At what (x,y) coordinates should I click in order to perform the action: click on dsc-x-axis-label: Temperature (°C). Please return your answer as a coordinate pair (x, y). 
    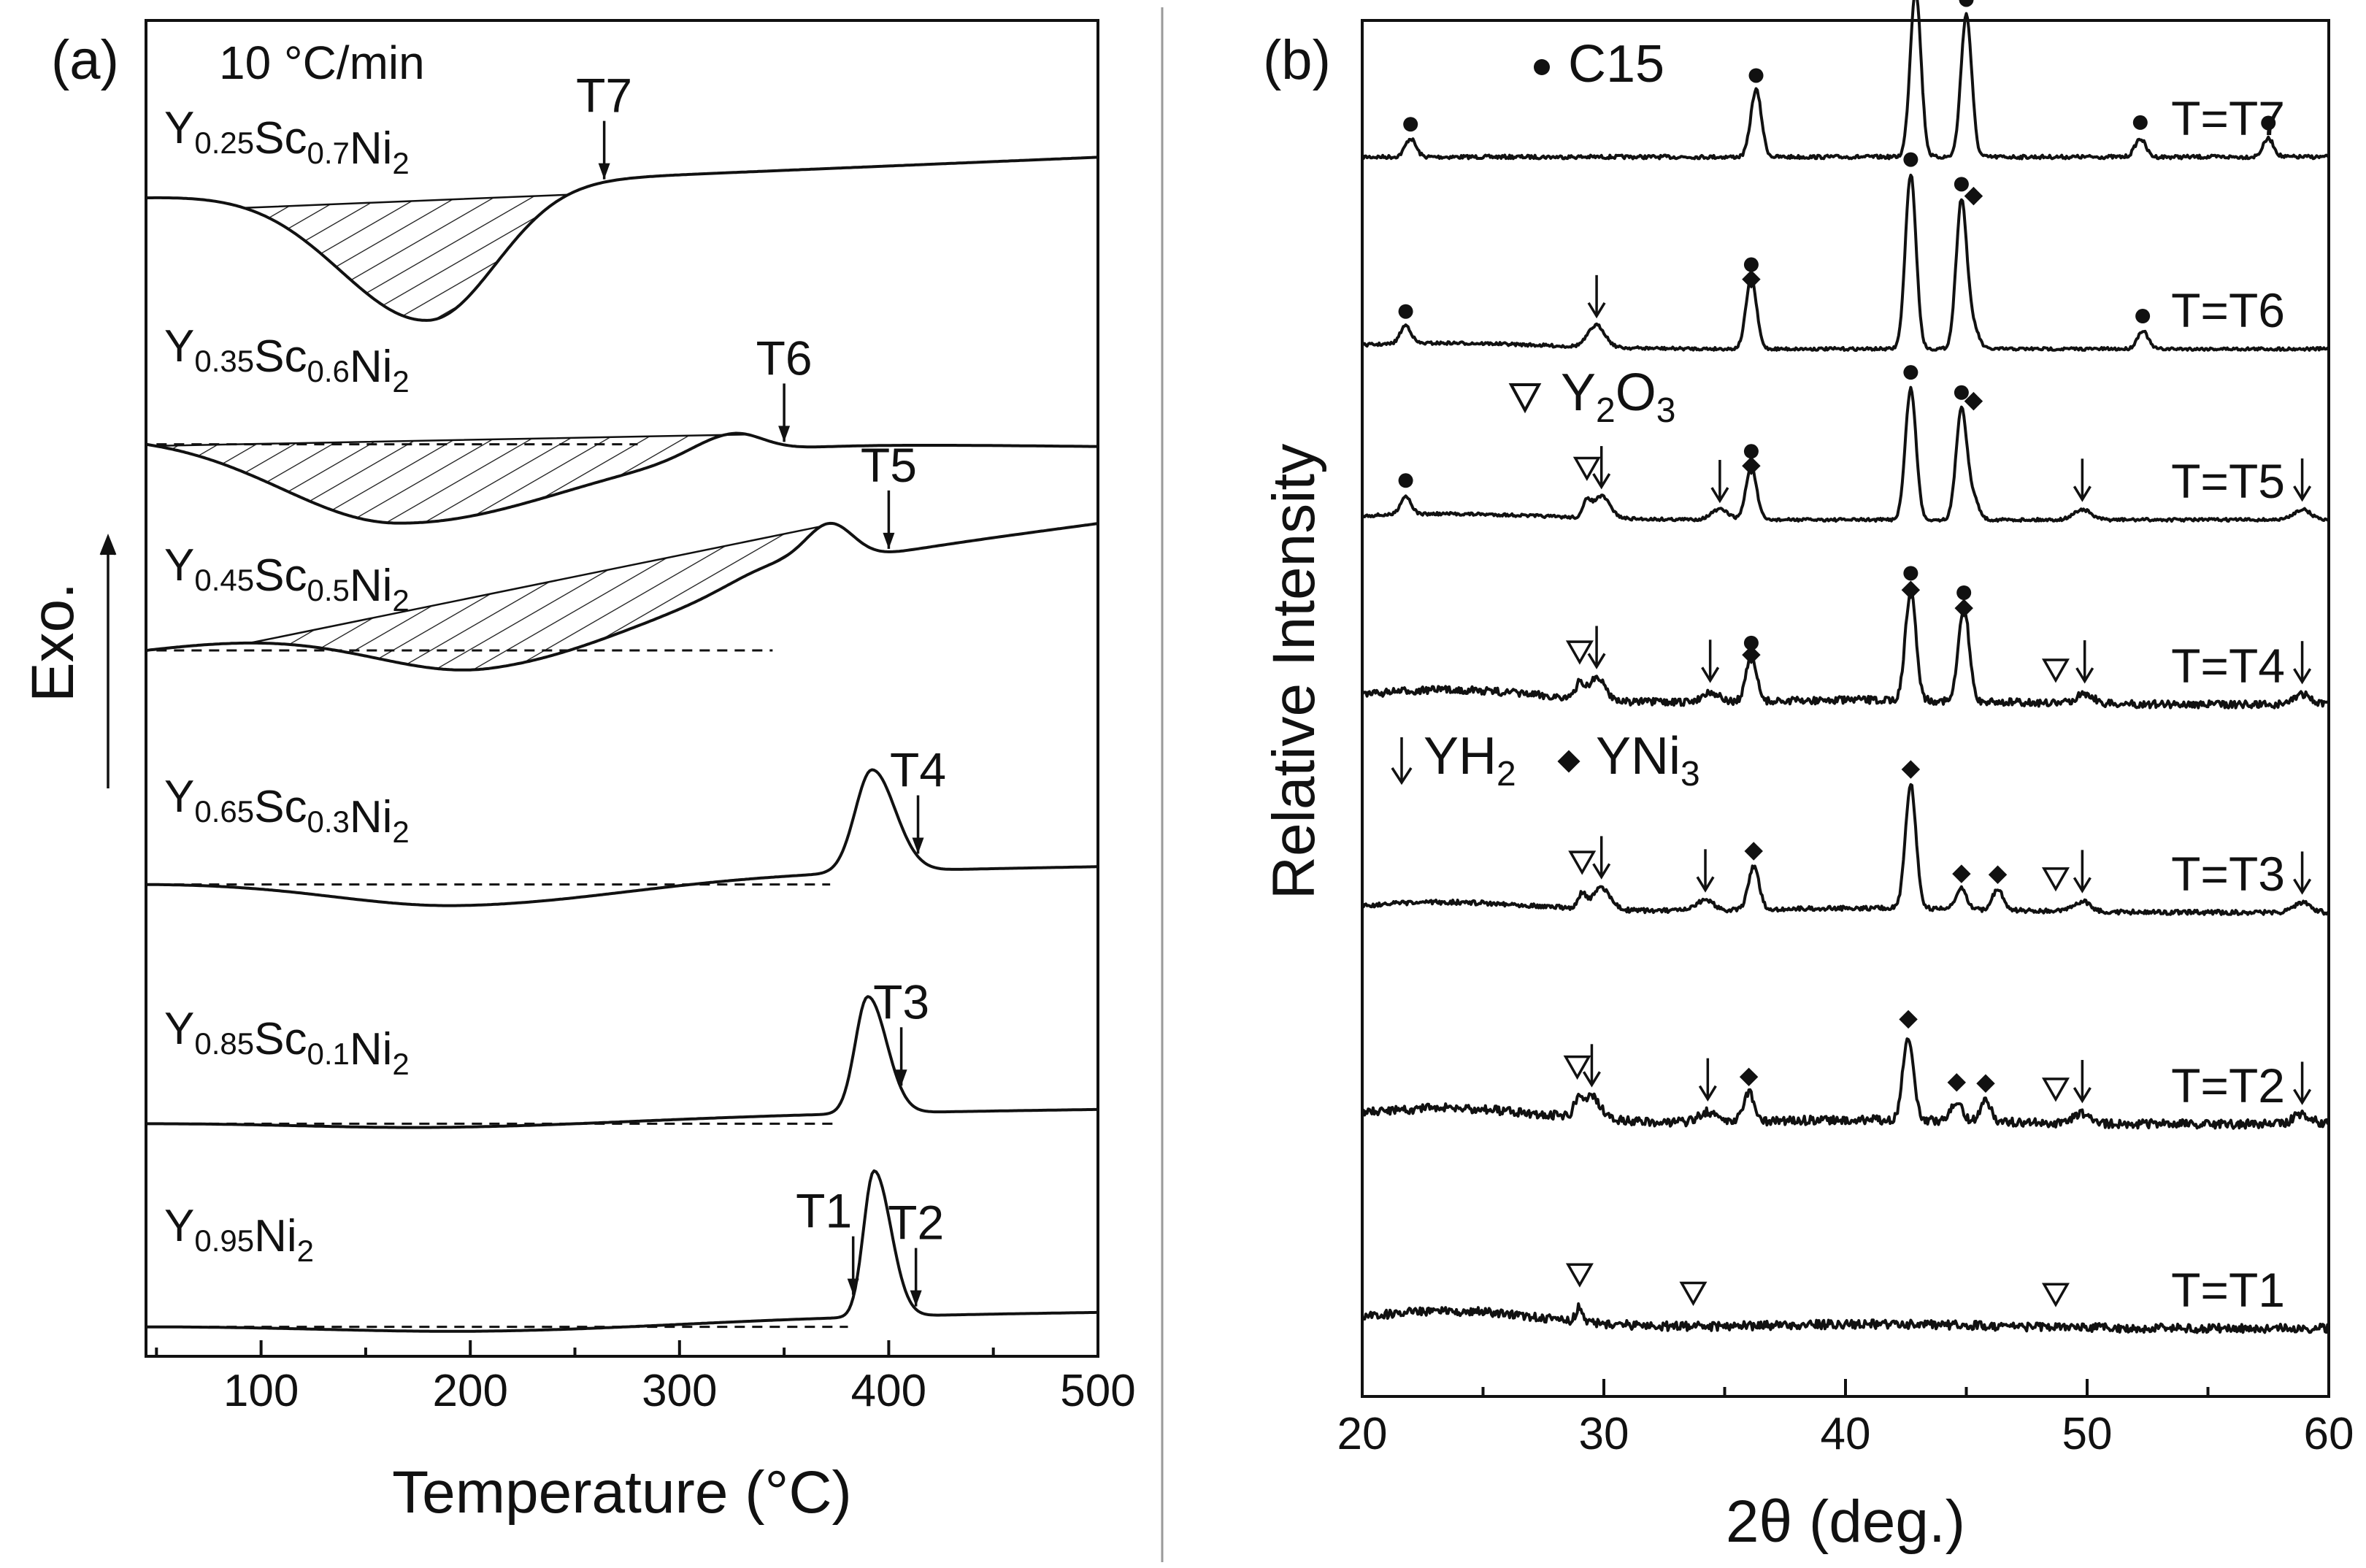
    Looking at the image, I should click on (622, 1492).